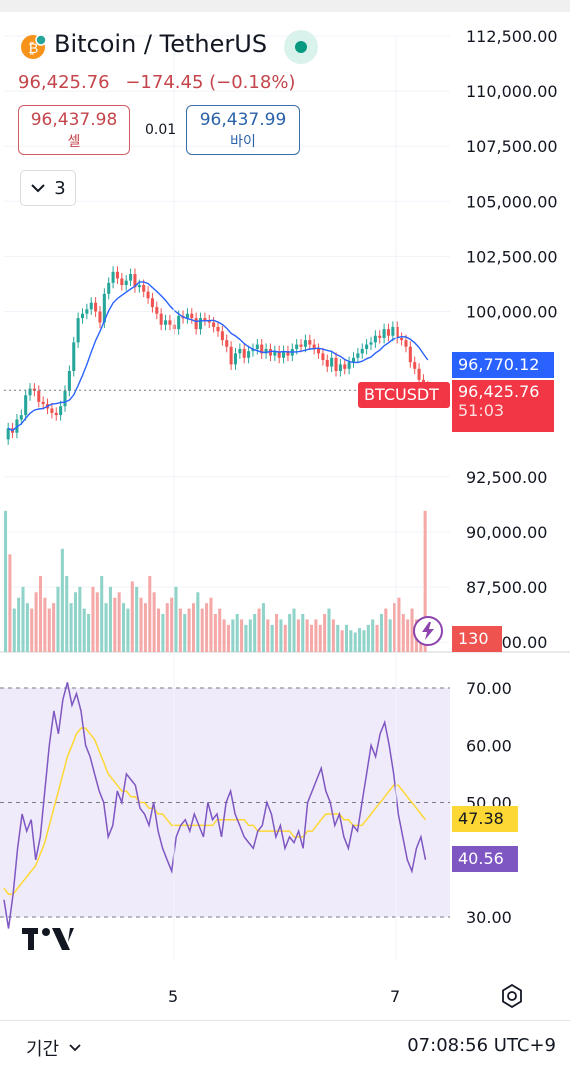  I want to click on indicators-toggle-button: 3, so click(48, 188).